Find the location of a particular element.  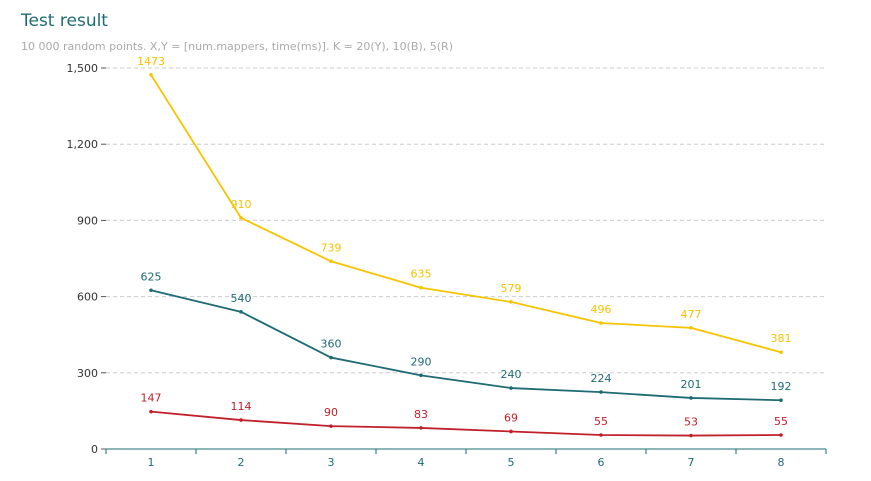

x-tick-label: 5 is located at coordinates (511, 462).